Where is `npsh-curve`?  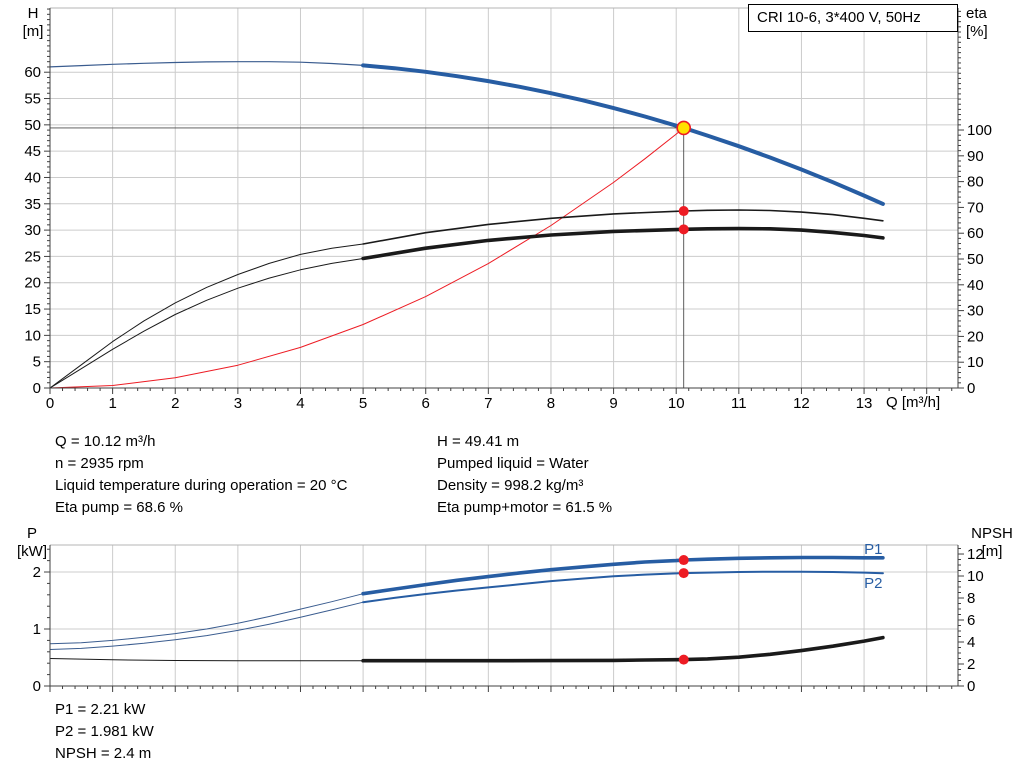 npsh-curve is located at coordinates (623, 649).